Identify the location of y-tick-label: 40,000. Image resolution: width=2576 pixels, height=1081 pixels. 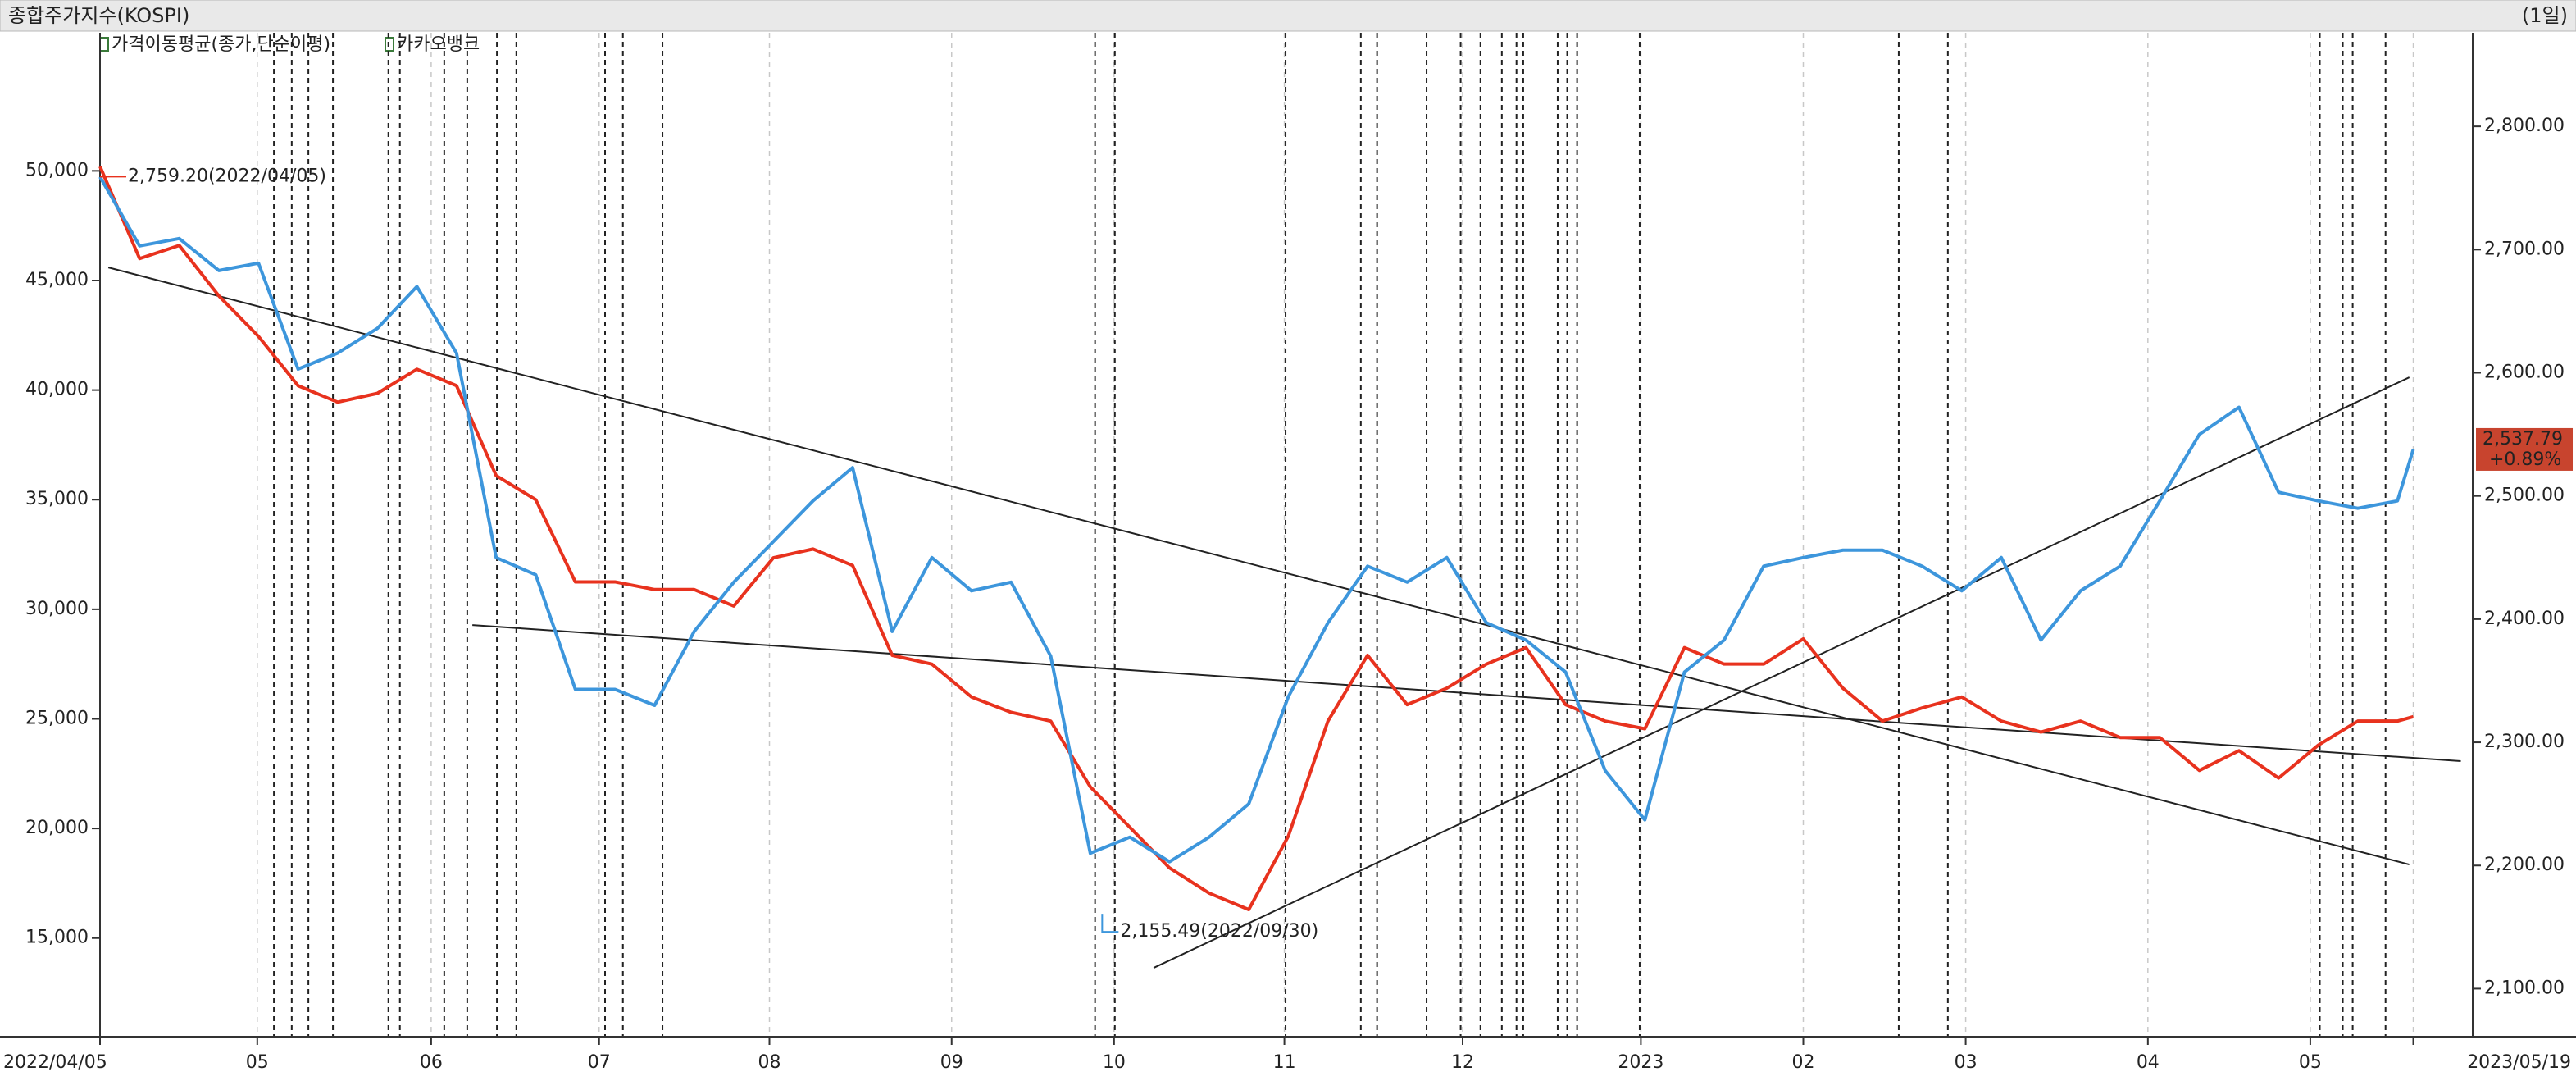
(57, 390).